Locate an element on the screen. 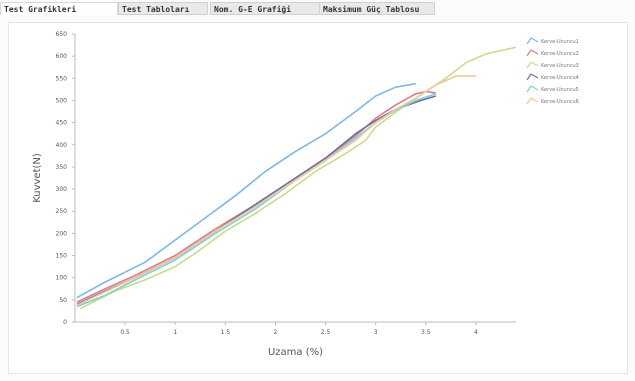  y-tick-label: 400 is located at coordinates (62, 145).